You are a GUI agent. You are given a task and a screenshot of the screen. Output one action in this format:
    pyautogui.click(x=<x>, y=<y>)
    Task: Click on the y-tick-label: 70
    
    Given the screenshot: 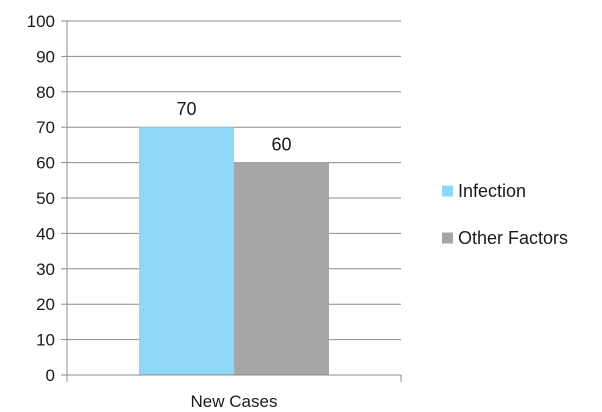 What is the action you would take?
    pyautogui.click(x=45, y=127)
    